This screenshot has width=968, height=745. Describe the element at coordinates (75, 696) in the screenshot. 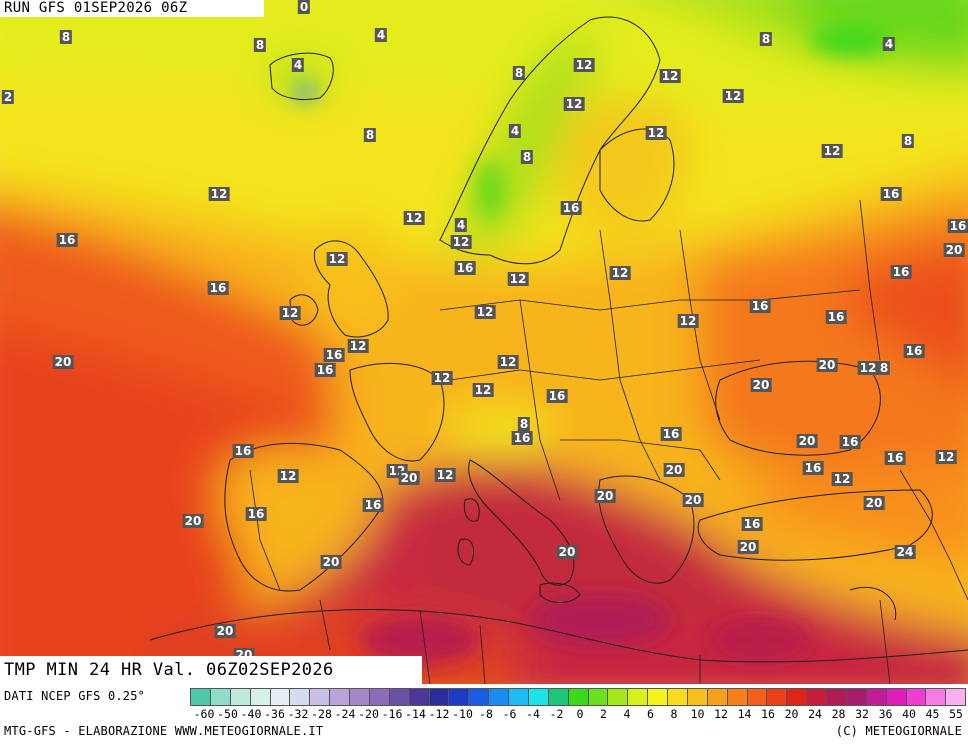

I see `data-source: DATI NCEP GFS 0.25°` at that location.